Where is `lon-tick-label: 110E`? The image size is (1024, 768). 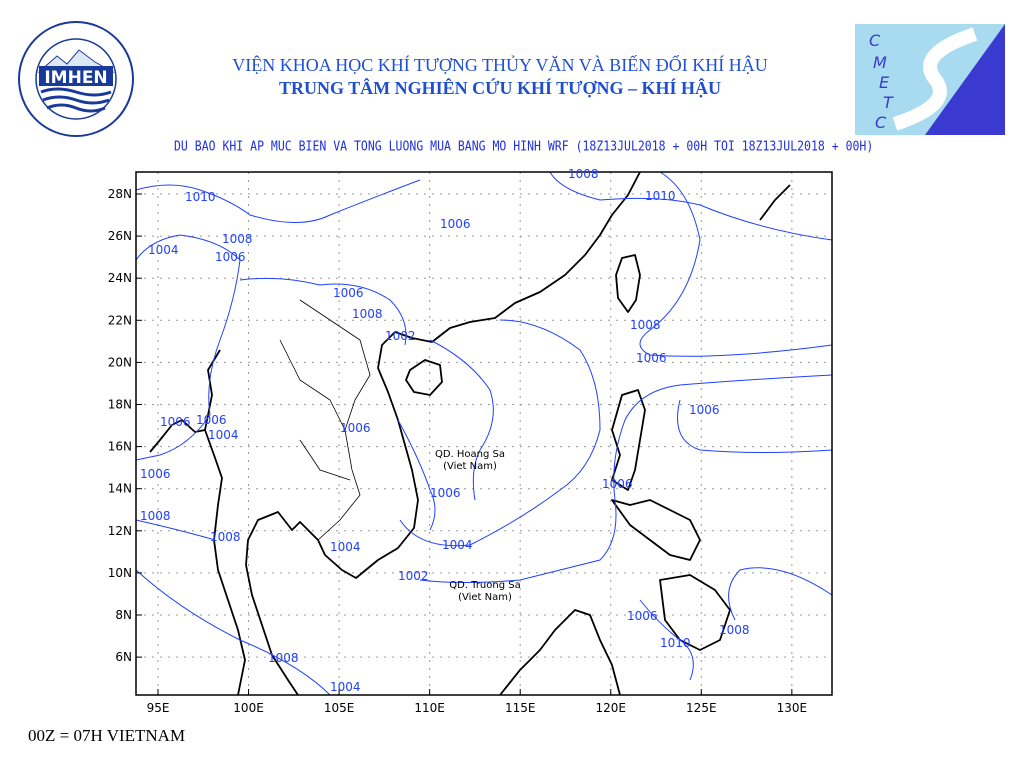
lon-tick-label: 110E is located at coordinates (429, 708).